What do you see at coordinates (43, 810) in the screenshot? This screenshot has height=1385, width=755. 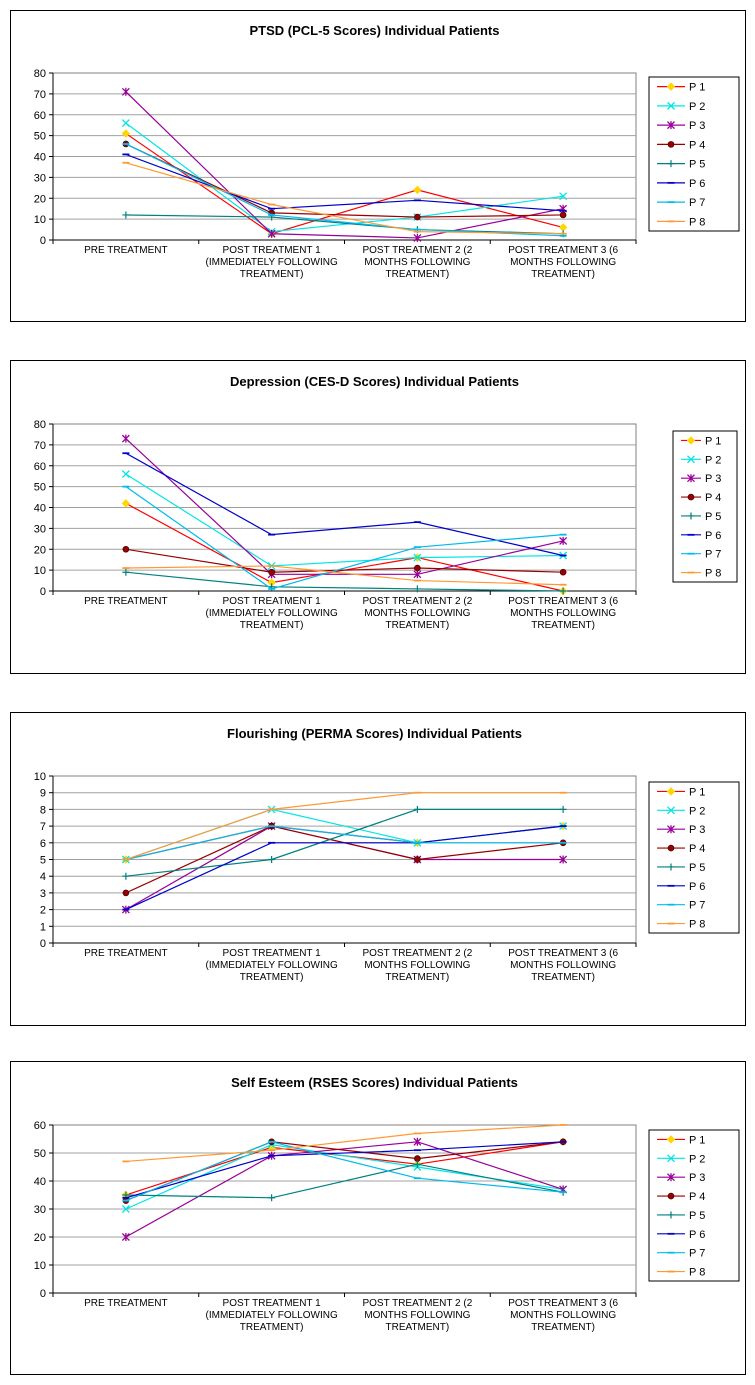 I see `y-tick-label: 8` at bounding box center [43, 810].